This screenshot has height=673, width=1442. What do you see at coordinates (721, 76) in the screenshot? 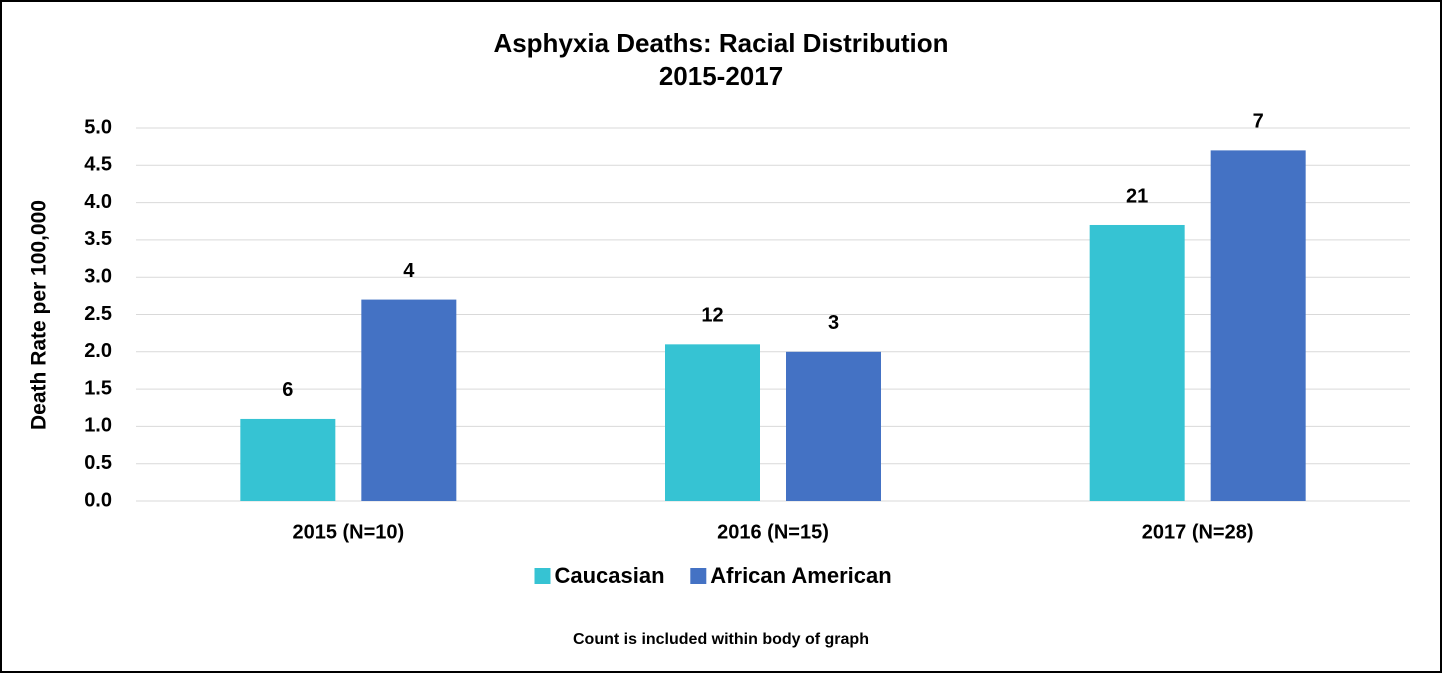
I see `chart-subtitle: 2015-2017` at bounding box center [721, 76].